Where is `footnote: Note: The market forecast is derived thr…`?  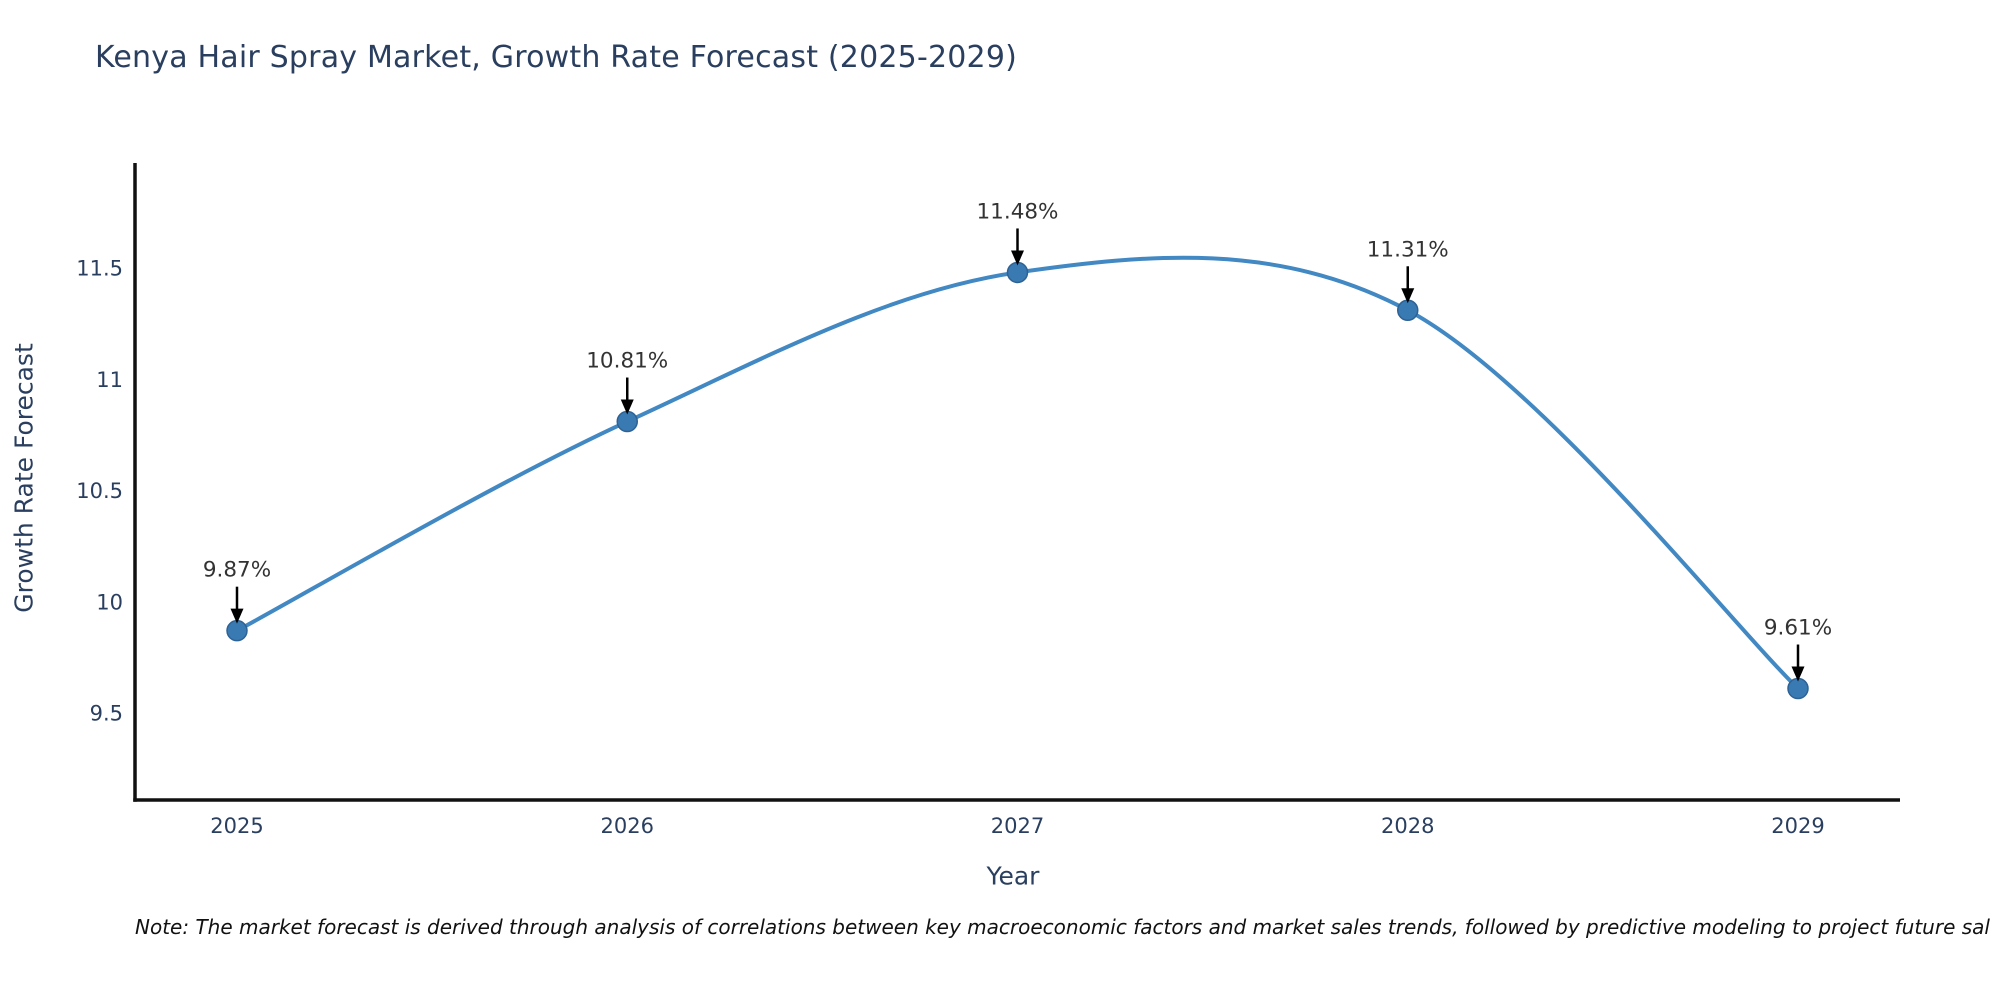 footnote: Note: The market forecast is derived thr… is located at coordinates (1062, 927).